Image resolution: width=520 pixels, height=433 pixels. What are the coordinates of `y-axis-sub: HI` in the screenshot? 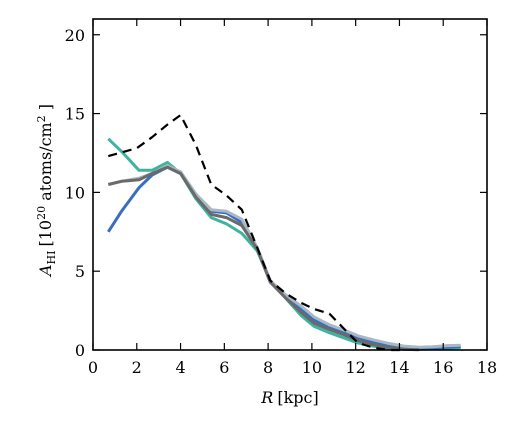 It's located at (51, 258).